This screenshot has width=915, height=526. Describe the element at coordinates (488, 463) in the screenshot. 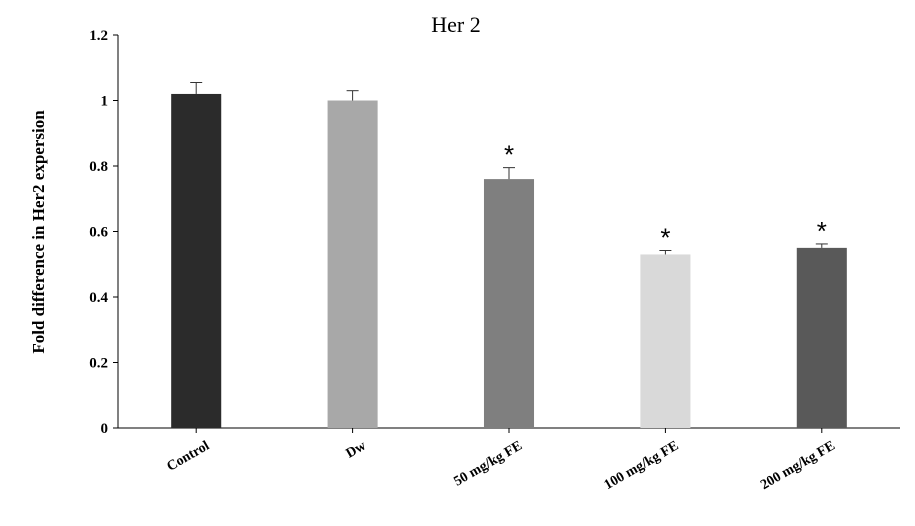

I see `x-tick-label: 50 mg/kg FE` at that location.